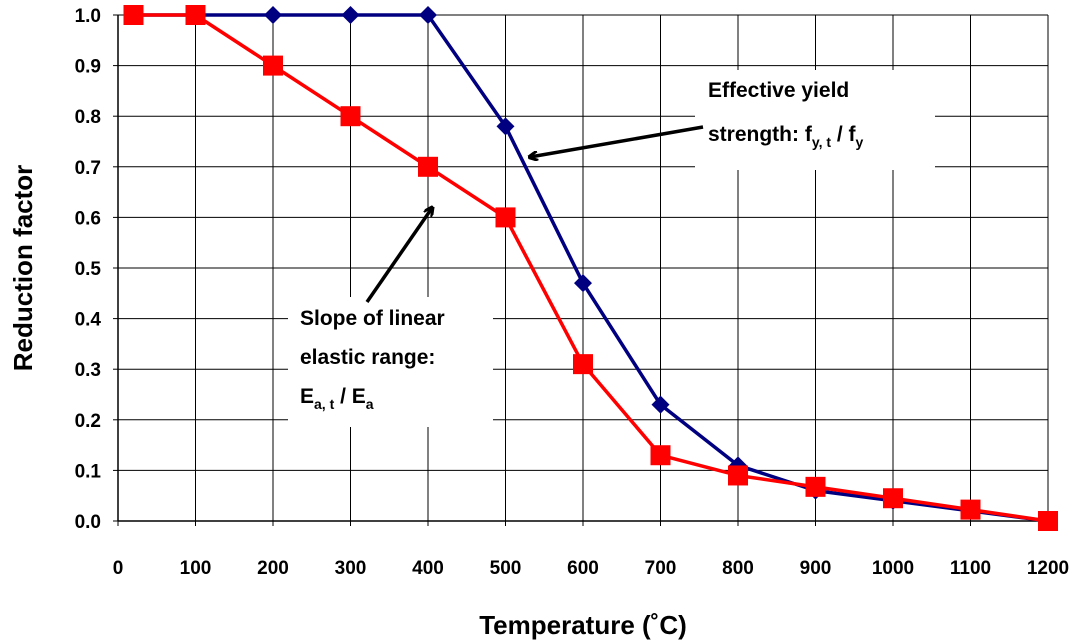  Describe the element at coordinates (583, 625) in the screenshot. I see `x-axis-title: Temperature (˚C)` at that location.